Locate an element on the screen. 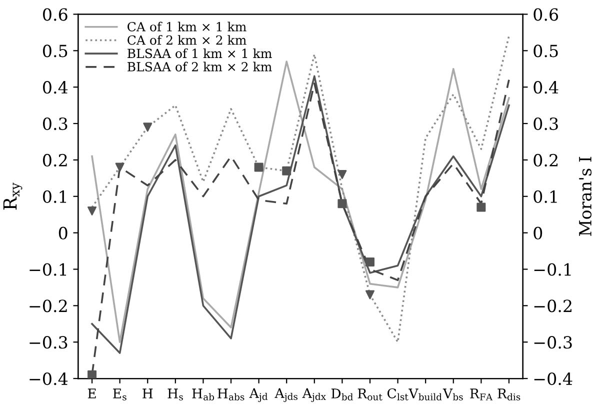  y-tick-label: 0.3 is located at coordinates (55, 123).